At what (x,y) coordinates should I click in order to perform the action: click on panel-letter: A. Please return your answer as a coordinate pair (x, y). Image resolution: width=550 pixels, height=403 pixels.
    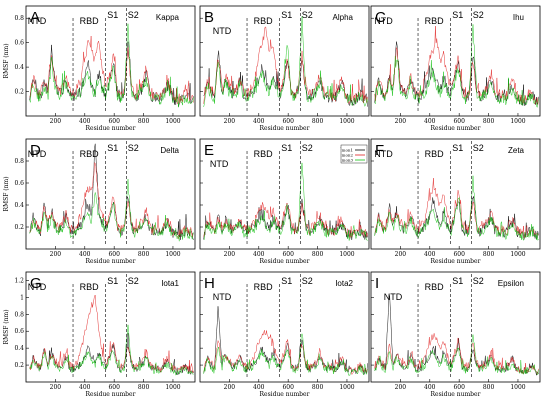
    Looking at the image, I should click on (35, 17).